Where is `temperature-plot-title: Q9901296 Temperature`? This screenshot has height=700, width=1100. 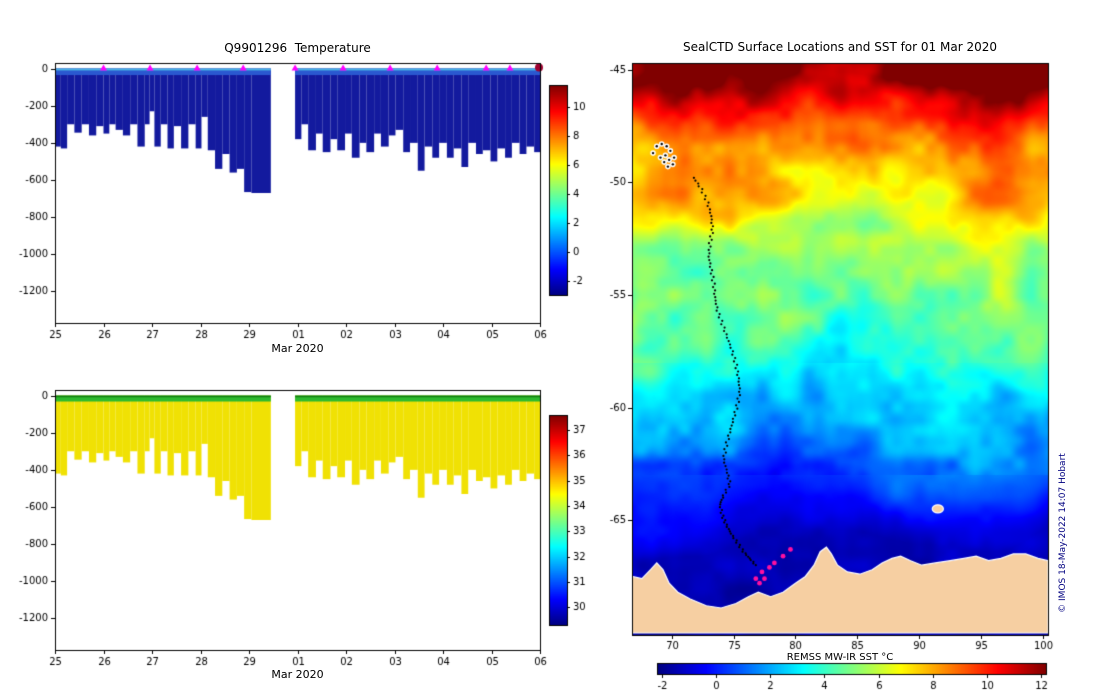 temperature-plot-title: Q9901296 Temperature is located at coordinates (297, 48).